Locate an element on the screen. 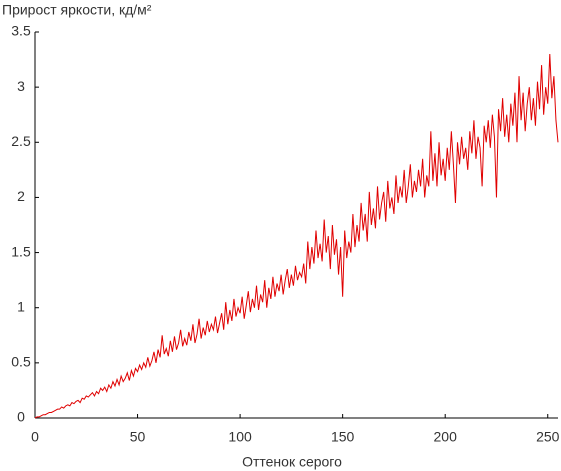 The height and width of the screenshot is (471, 561). y-tick-label: 1 is located at coordinates (21, 306).